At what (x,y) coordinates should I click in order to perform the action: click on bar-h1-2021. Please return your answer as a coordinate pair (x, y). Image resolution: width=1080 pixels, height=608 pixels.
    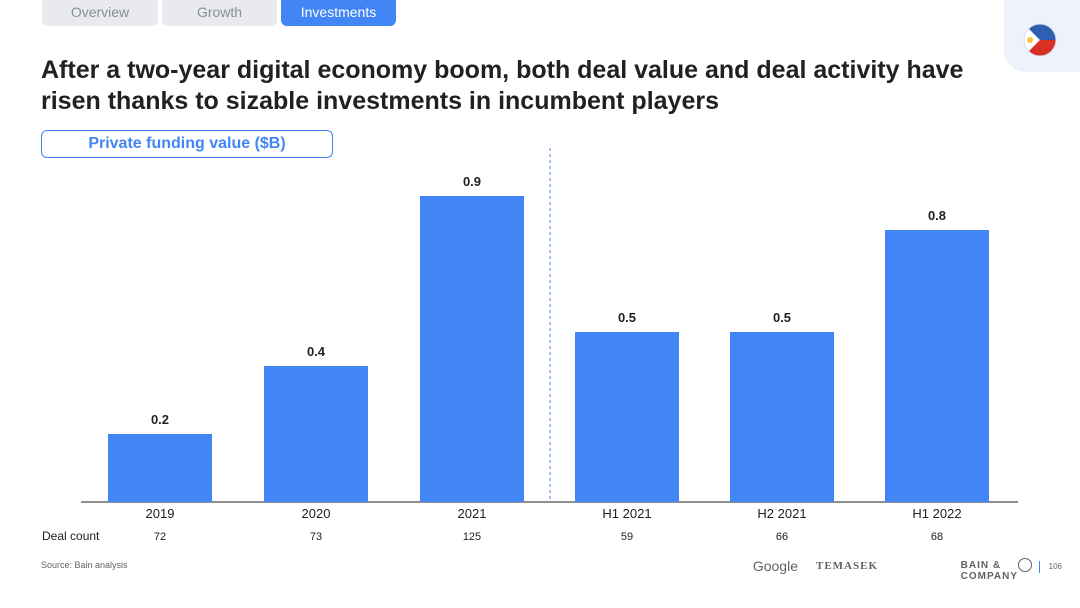
    Looking at the image, I should click on (627, 417).